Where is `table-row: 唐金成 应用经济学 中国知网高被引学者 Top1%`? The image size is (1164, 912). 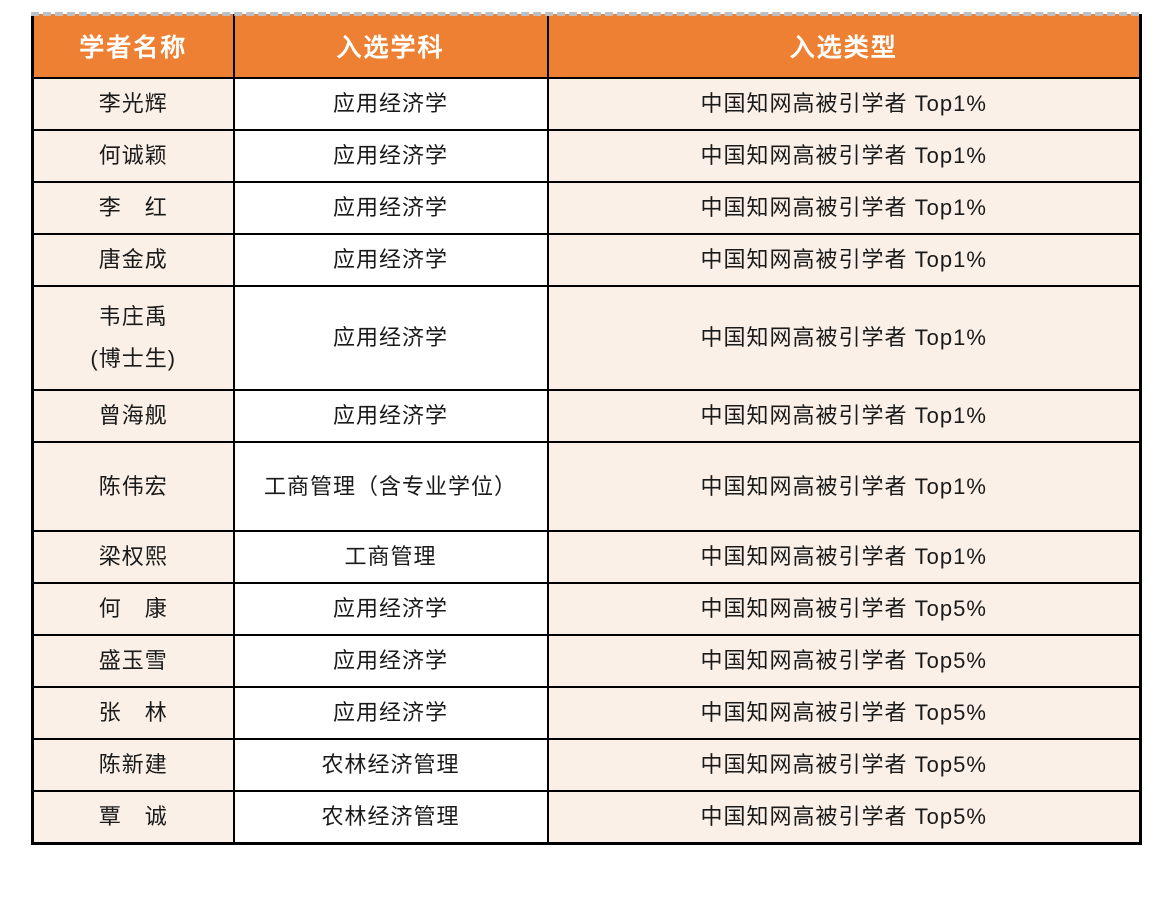 table-row: 唐金成 应用经济学 中国知网高被引学者 Top1% is located at coordinates (586, 260).